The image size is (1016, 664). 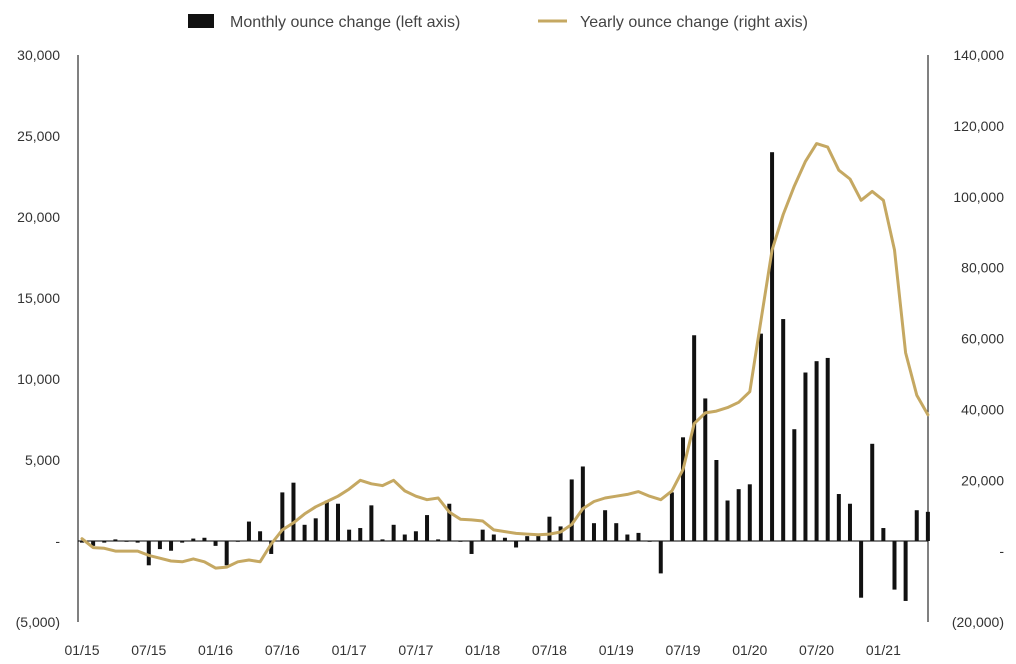 I want to click on right-tick-label: (20,000), so click(x=978, y=622).